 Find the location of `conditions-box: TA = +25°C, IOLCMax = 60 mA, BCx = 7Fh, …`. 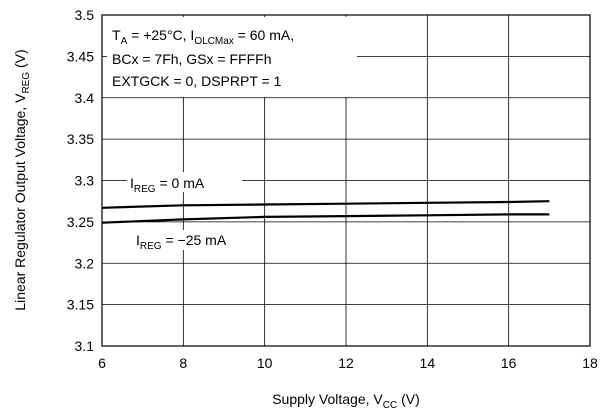

conditions-box: TA = +25°C, IOLCMax = 60 mA, BCx = 7Fh, … is located at coordinates (232, 57).